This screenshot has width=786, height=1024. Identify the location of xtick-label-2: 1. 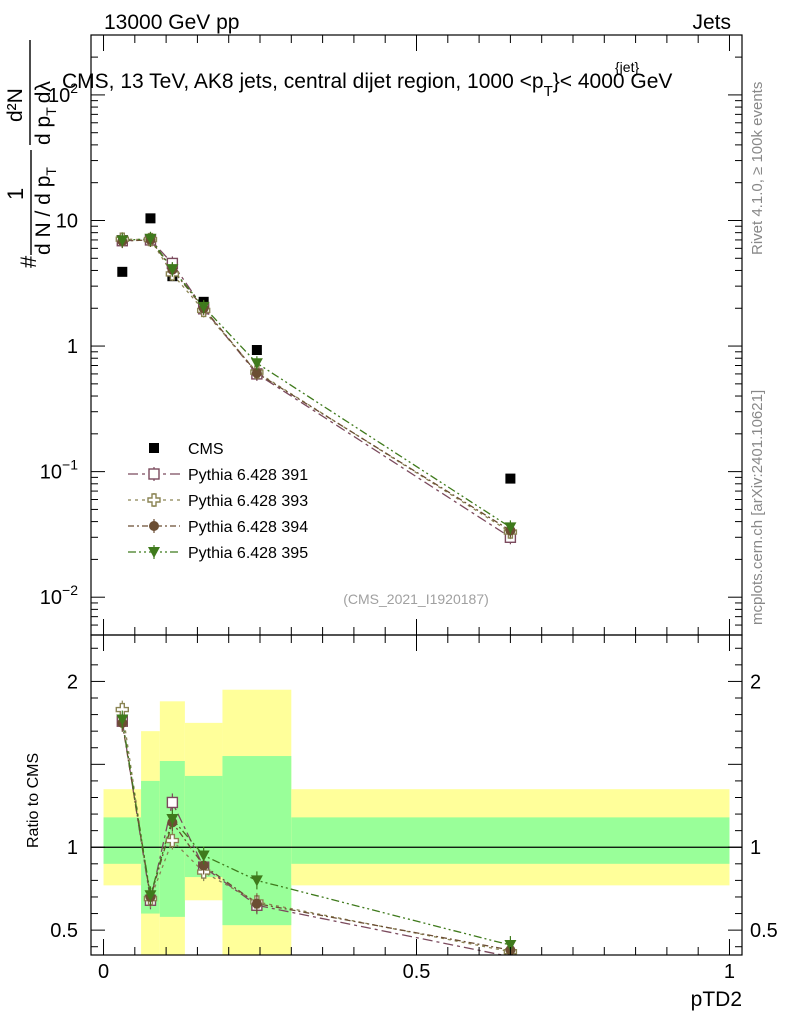
(729, 972).